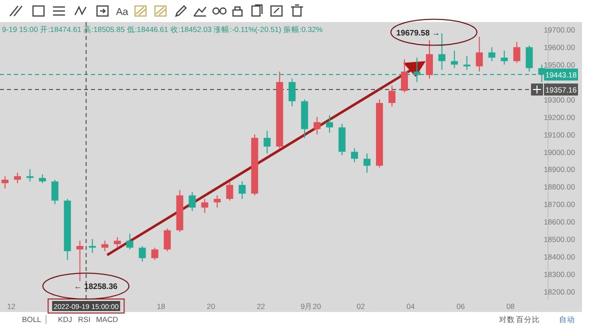 The image size is (600, 326). What do you see at coordinates (418, 33) in the screenshot?
I see `annotation: 19679.58 →` at bounding box center [418, 33].